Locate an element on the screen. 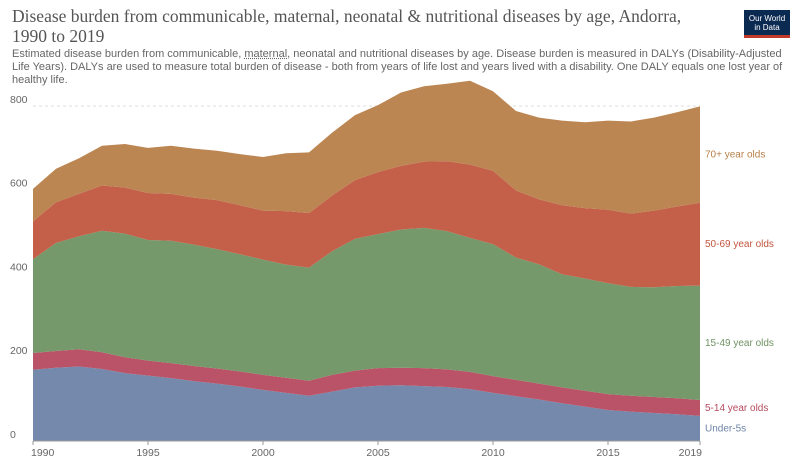  y-tick-label: 400 is located at coordinates (19, 267).